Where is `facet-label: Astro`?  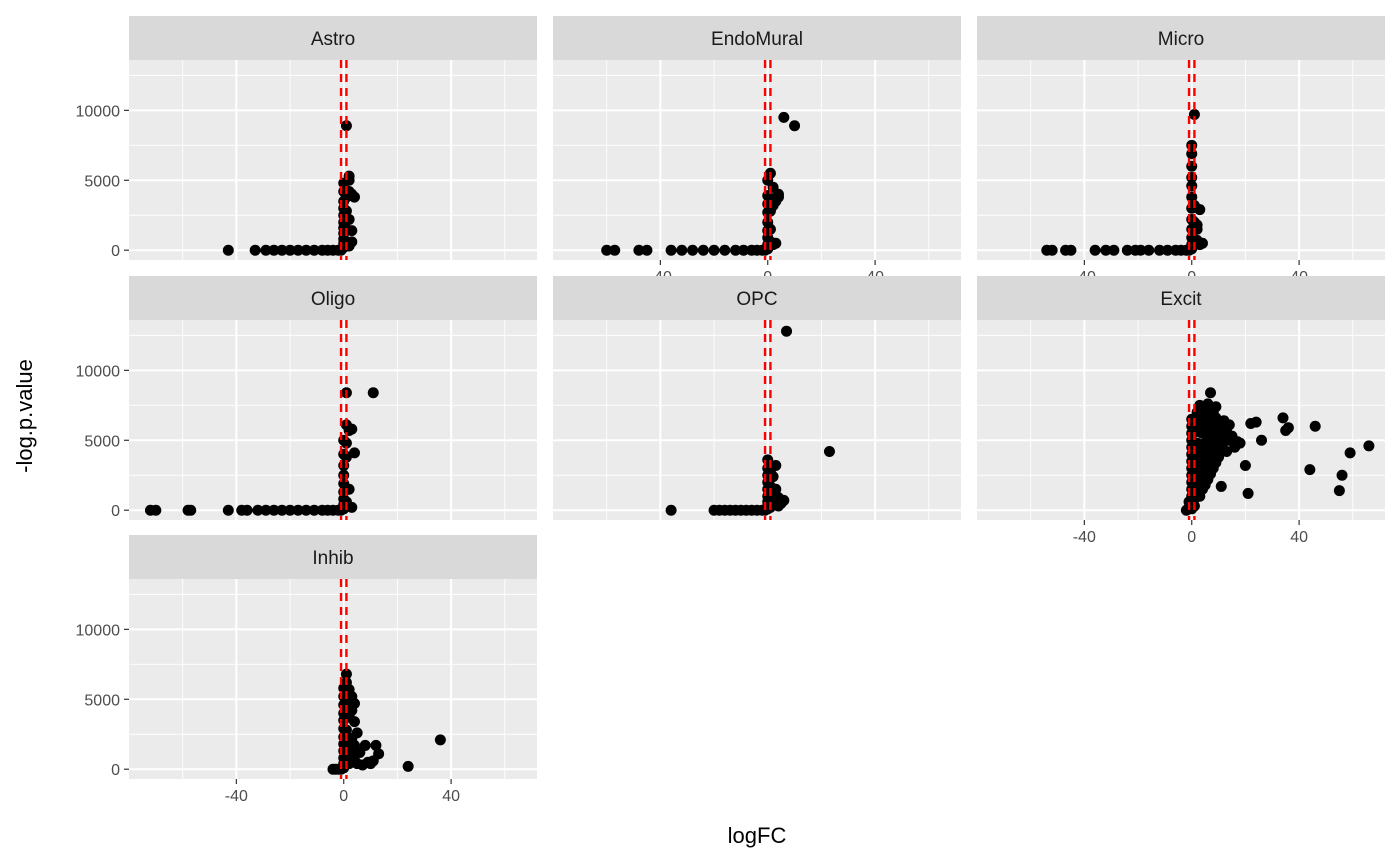 facet-label: Astro is located at coordinates (333, 39).